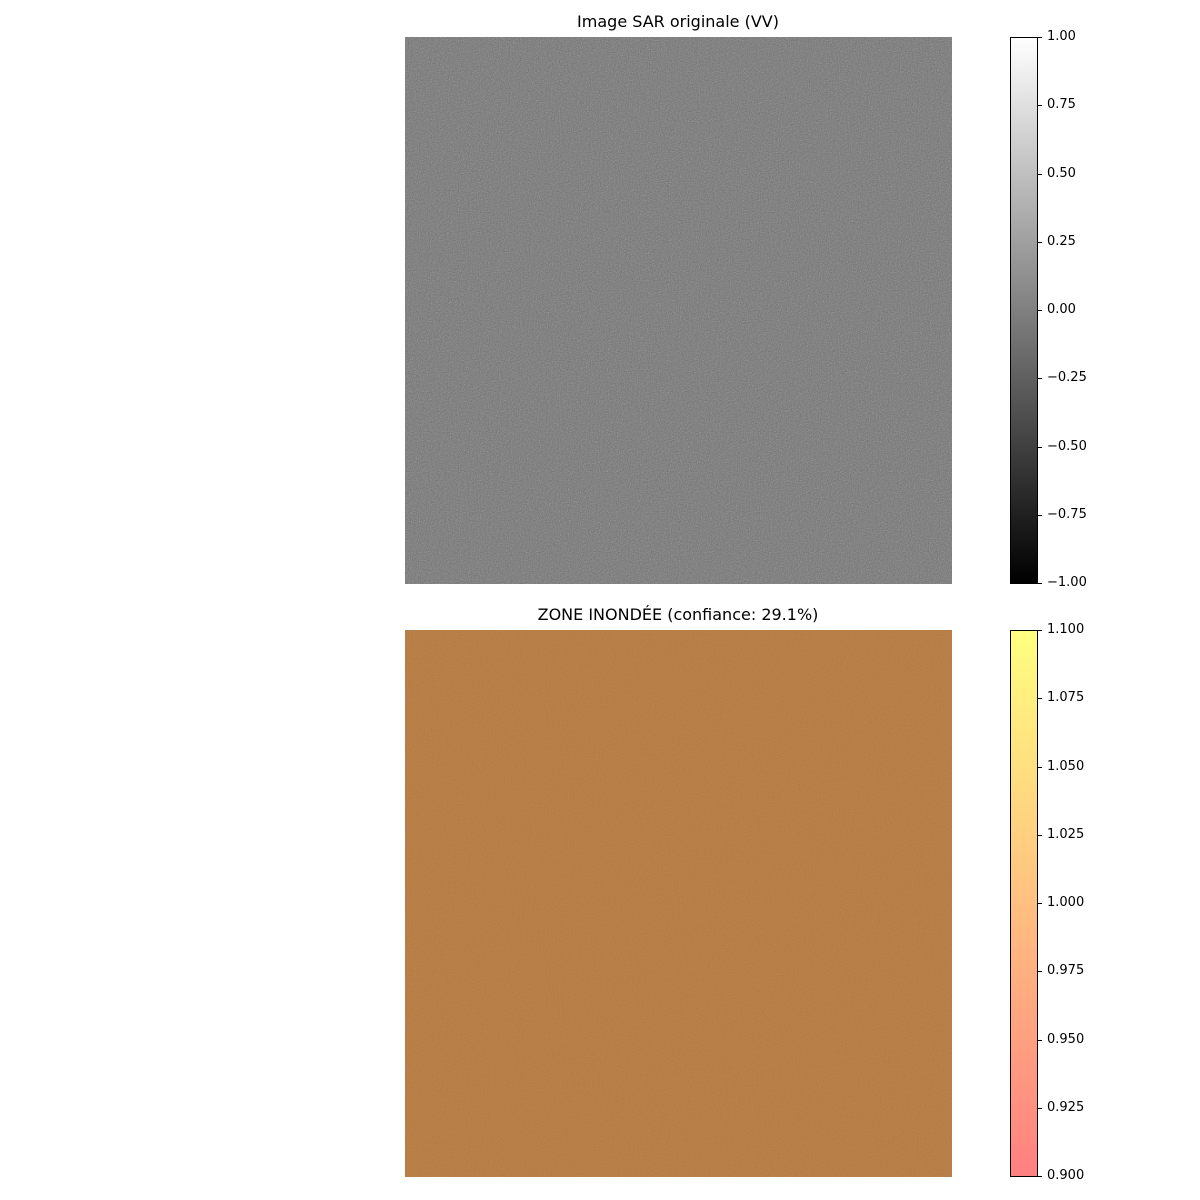 This screenshot has height=1200, width=1200. Describe the element at coordinates (1067, 446) in the screenshot. I see `colorbar-tick-label: −0.50` at that location.